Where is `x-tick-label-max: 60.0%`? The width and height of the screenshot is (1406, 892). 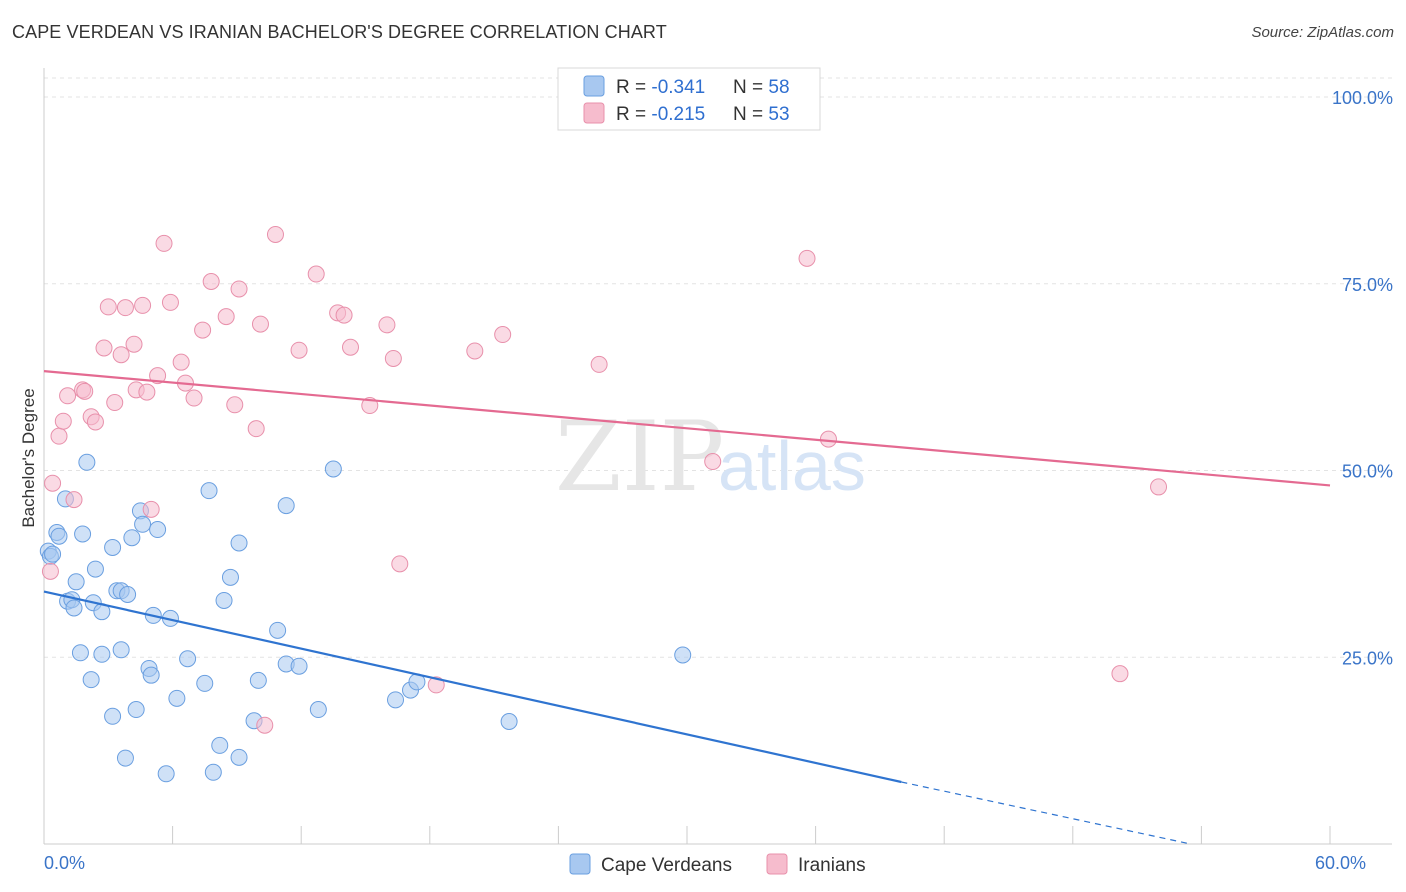 x-tick-label-max: 60.0% is located at coordinates (1340, 863).